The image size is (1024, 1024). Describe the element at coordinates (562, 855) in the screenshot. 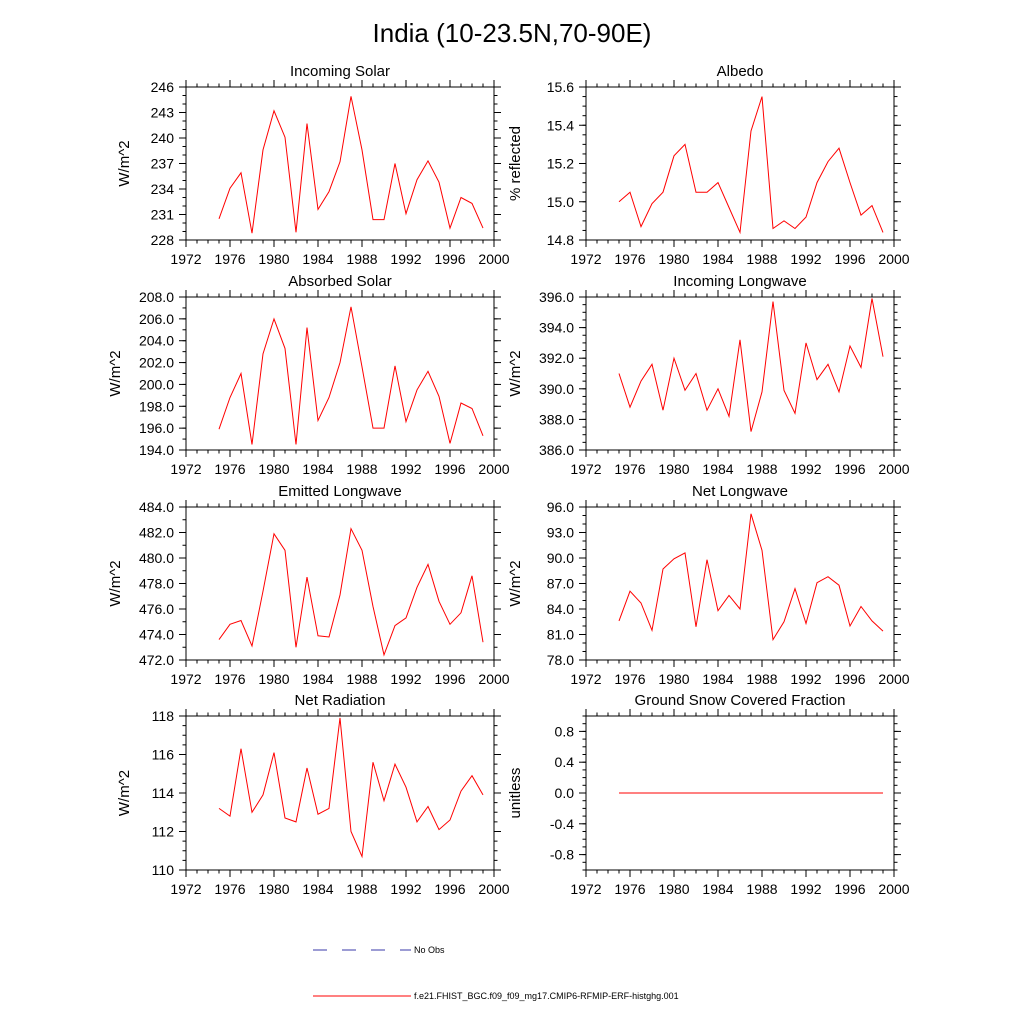

I see `y-tick-label: -0.8` at that location.